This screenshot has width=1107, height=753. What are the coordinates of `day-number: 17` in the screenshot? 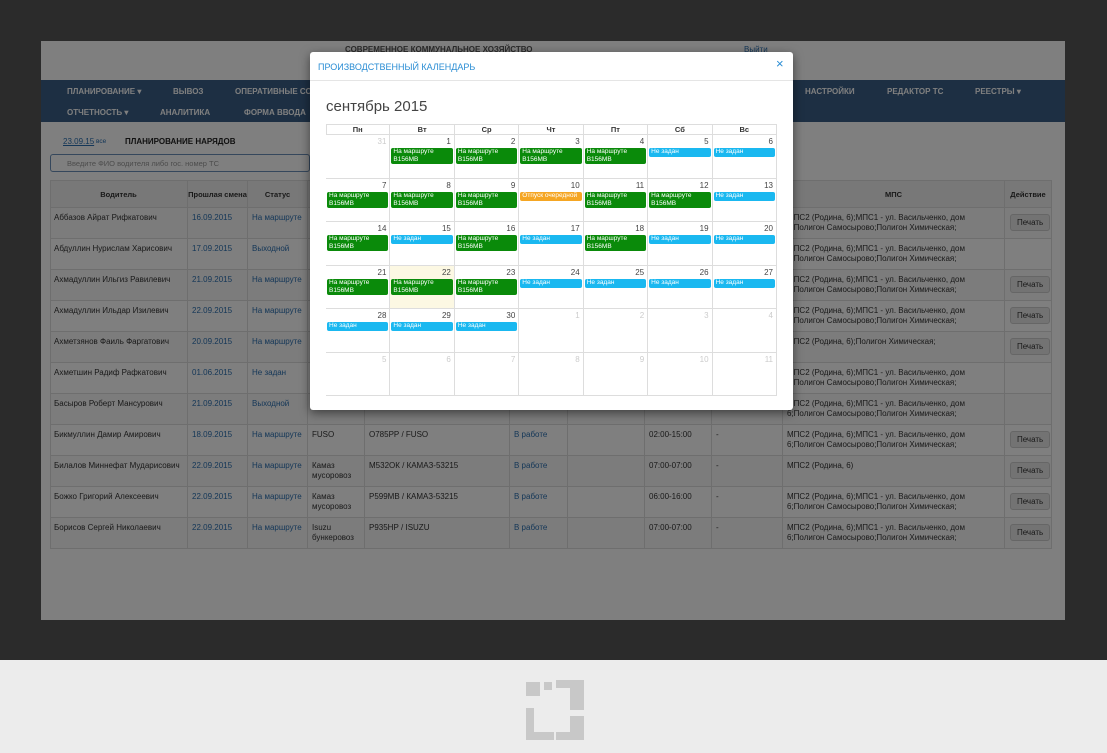 It's located at (575, 228).